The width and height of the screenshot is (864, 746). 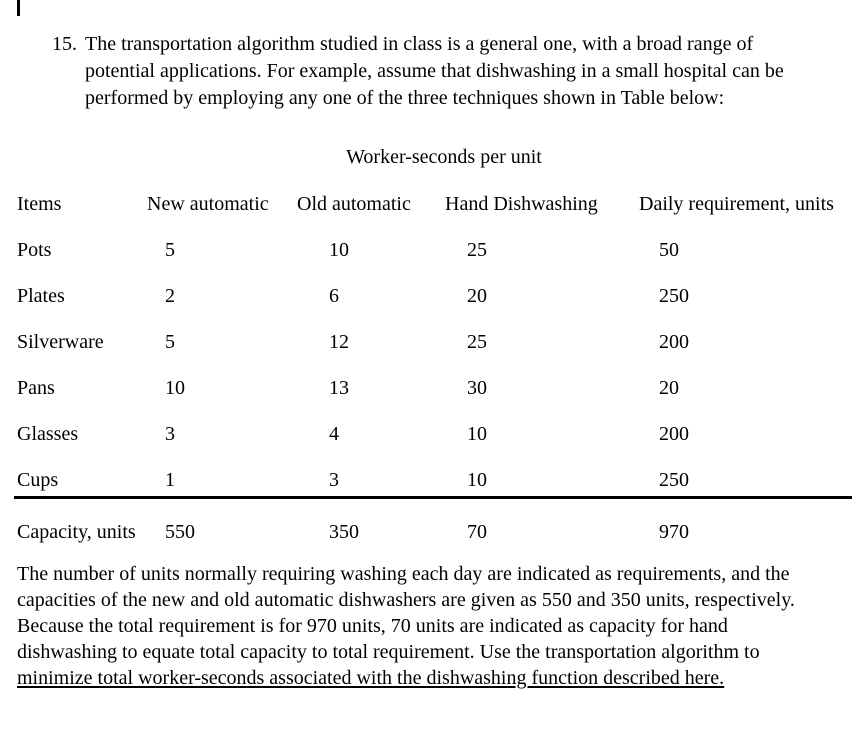 What do you see at coordinates (437, 388) in the screenshot?
I see `table-row: Pans 10 13 30 20` at bounding box center [437, 388].